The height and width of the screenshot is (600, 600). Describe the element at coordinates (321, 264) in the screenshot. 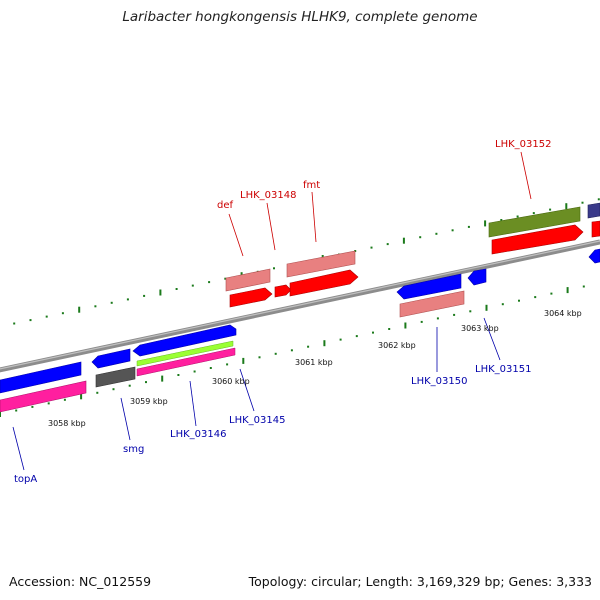

I see `feature-fmt` at that location.